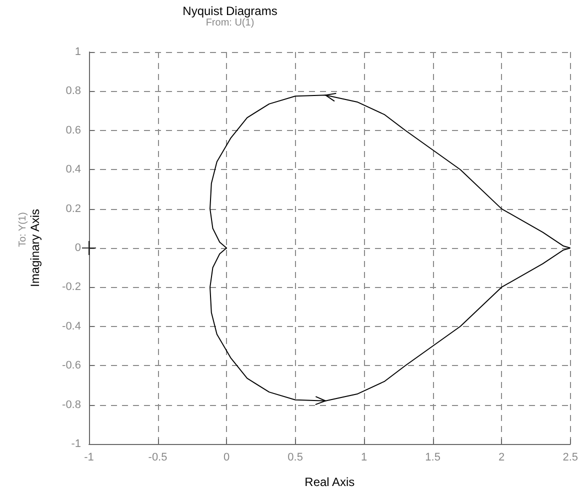 This screenshot has height=493, width=581. I want to click on y-tick-label: -0.8, so click(71, 404).